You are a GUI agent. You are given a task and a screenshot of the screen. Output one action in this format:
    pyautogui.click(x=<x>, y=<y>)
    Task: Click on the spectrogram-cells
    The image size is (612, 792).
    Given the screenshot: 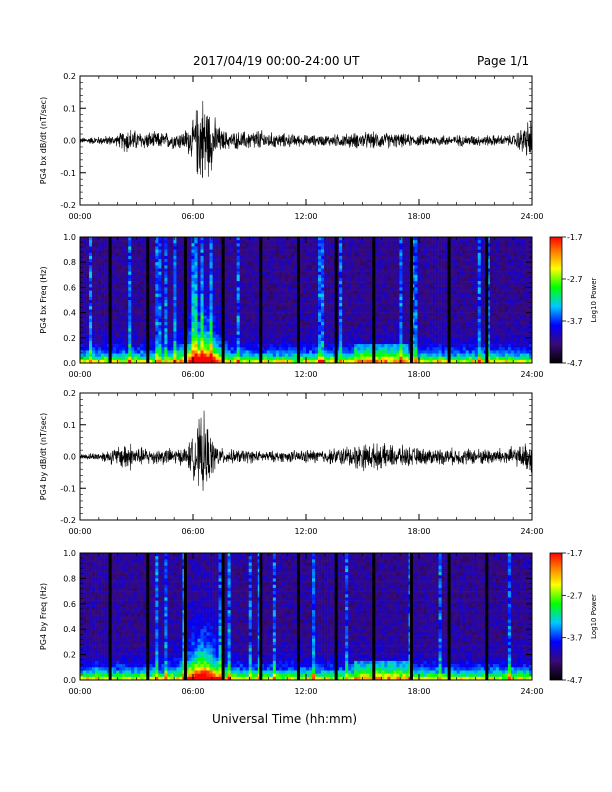 What is the action you would take?
    pyautogui.click(x=306, y=300)
    